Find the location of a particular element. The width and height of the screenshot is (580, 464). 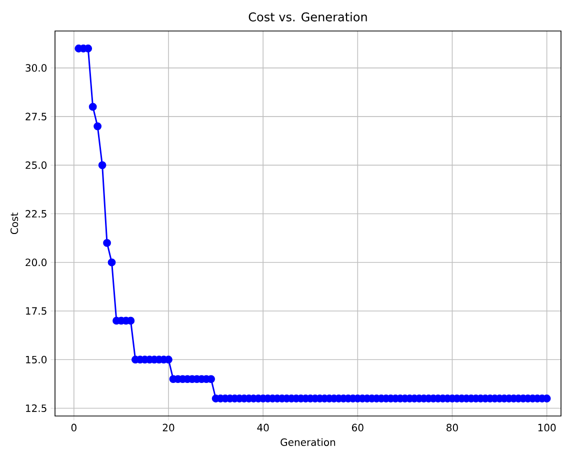

chart-title: Cost vs. Generation is located at coordinates (307, 17).